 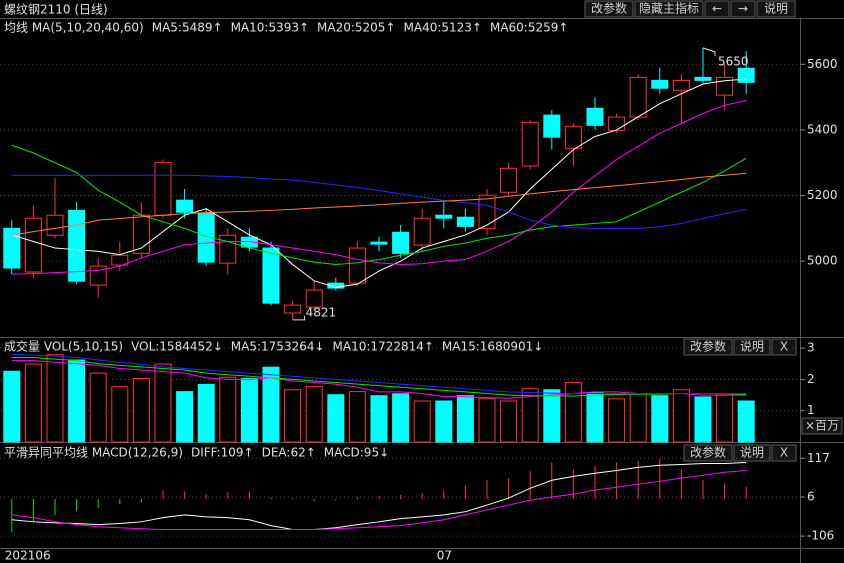 I want to click on min-leader, so click(x=299, y=318).